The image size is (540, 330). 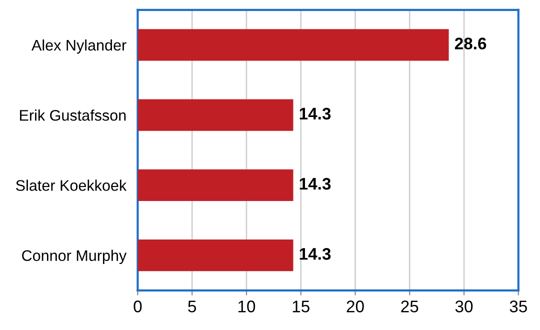 I want to click on x-tick-label: 5, so click(x=192, y=306).